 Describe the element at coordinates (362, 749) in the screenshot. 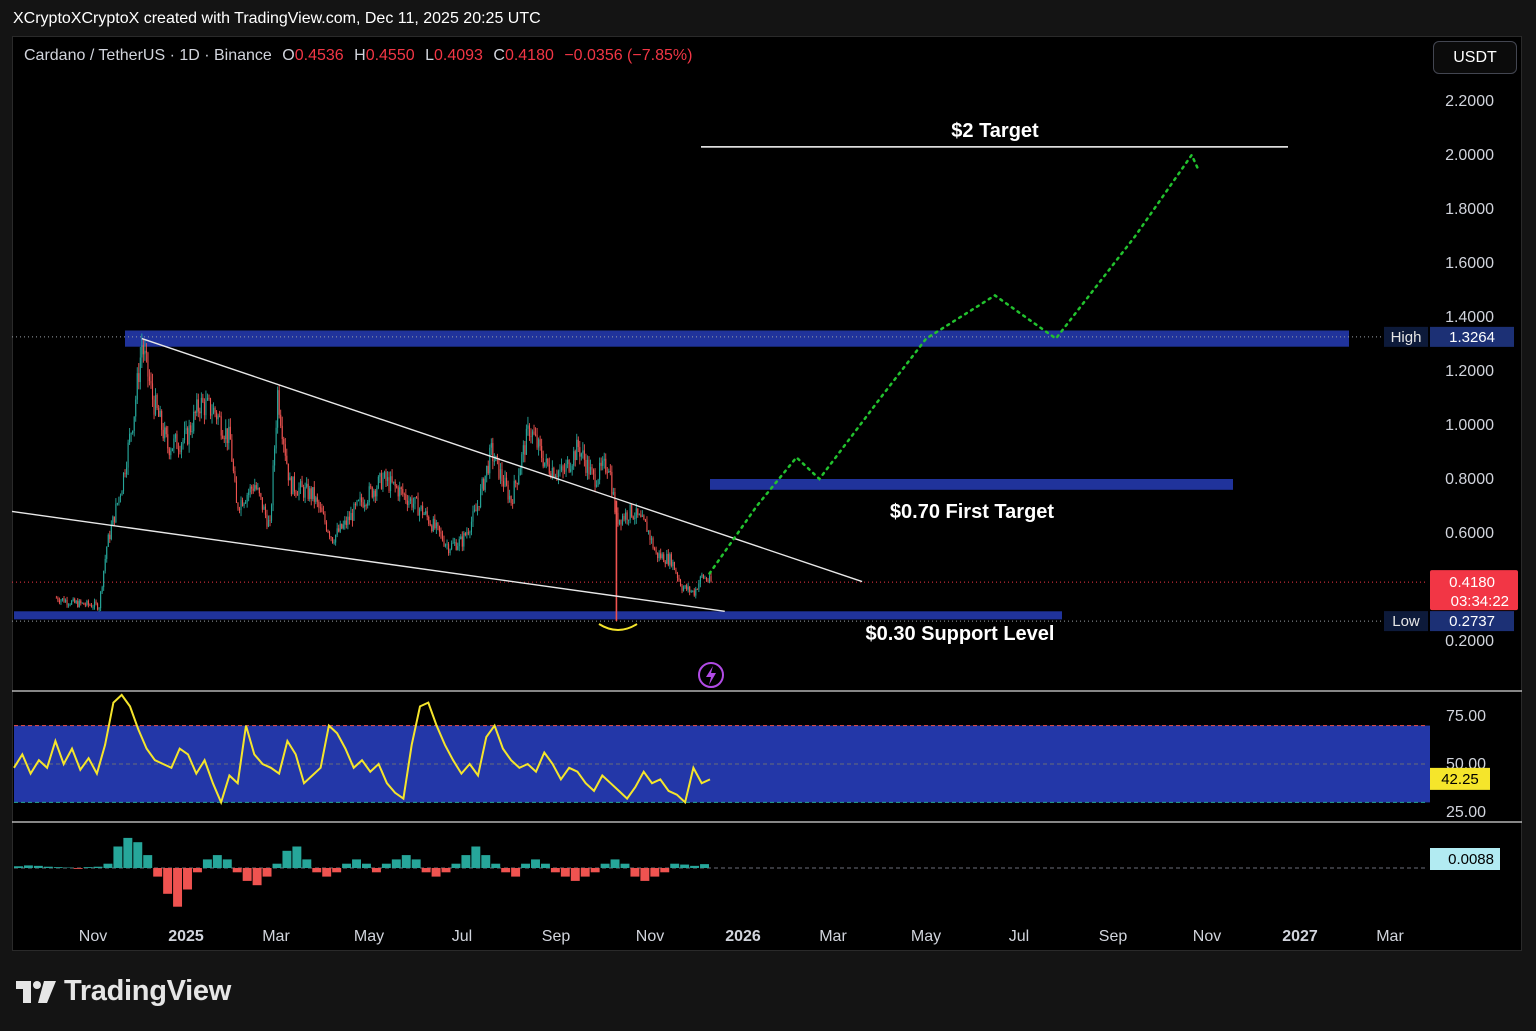

I see `rsi-line` at that location.